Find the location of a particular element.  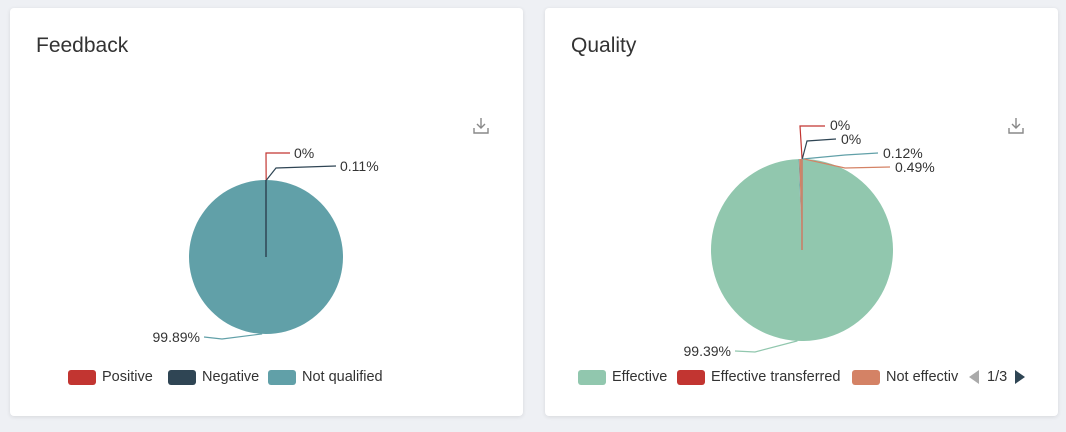

feedback-legend: Positive Negative Not qualified is located at coordinates (266, 377).